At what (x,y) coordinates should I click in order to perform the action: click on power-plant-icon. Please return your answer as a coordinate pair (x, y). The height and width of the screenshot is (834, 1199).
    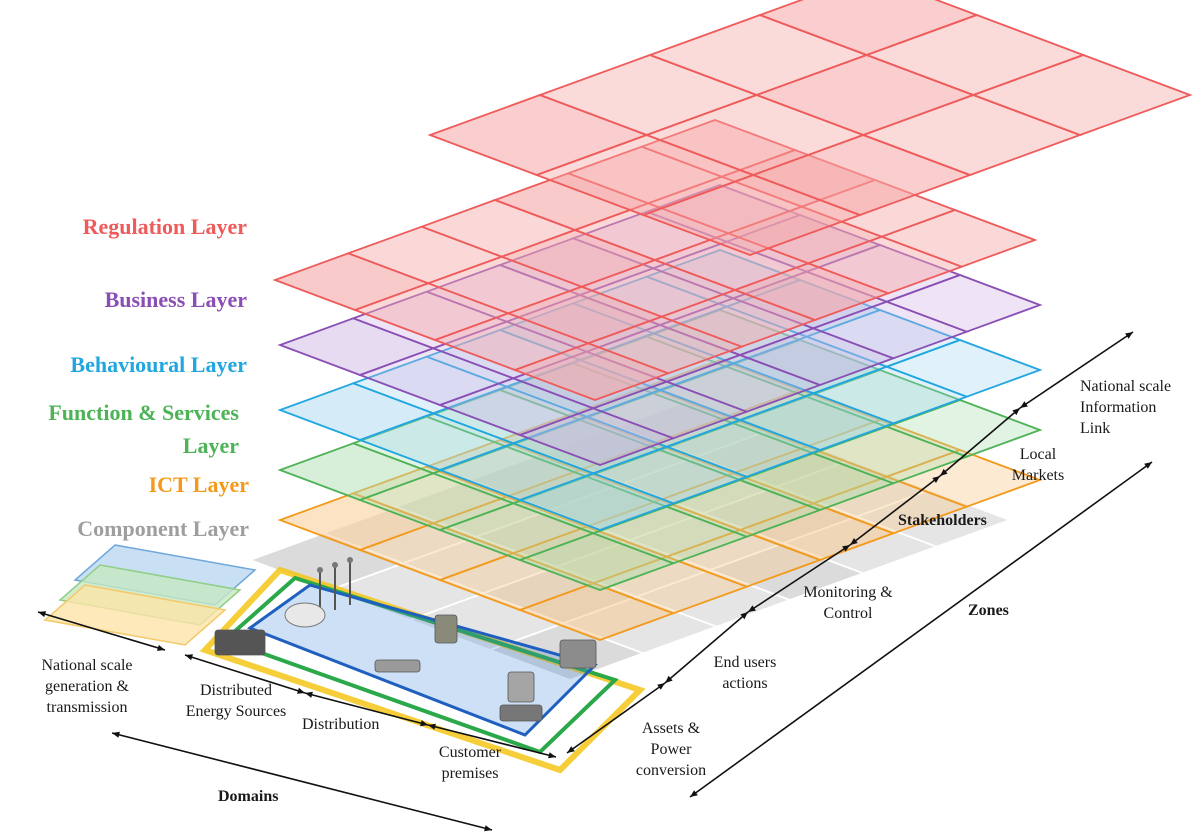
    Looking at the image, I should click on (240, 642).